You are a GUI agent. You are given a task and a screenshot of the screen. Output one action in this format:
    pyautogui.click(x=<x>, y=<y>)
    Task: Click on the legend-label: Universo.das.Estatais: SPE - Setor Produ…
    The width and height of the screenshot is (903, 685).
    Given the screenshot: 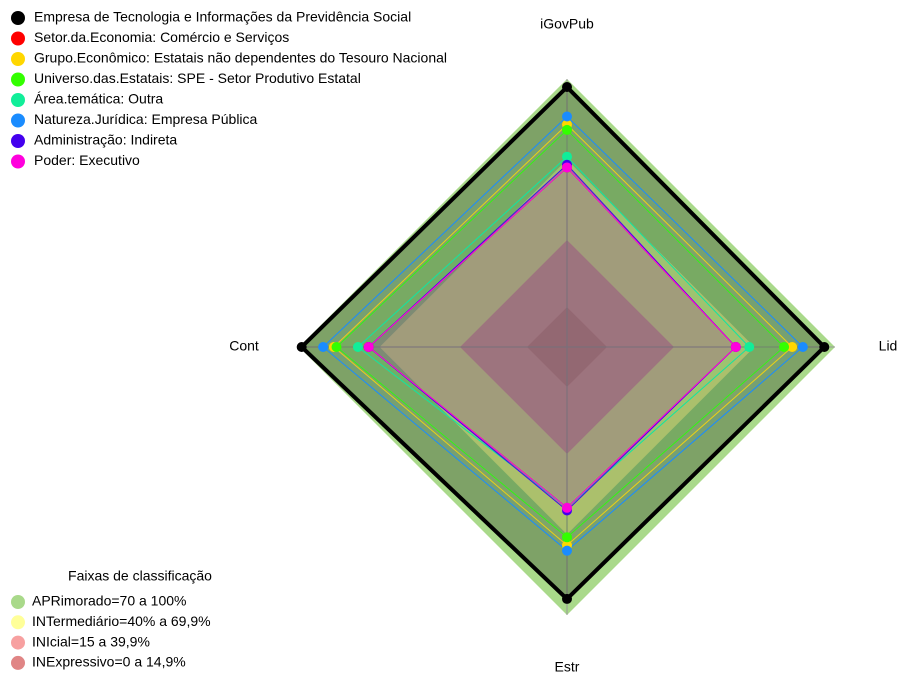 What is the action you would take?
    pyautogui.click(x=197, y=78)
    